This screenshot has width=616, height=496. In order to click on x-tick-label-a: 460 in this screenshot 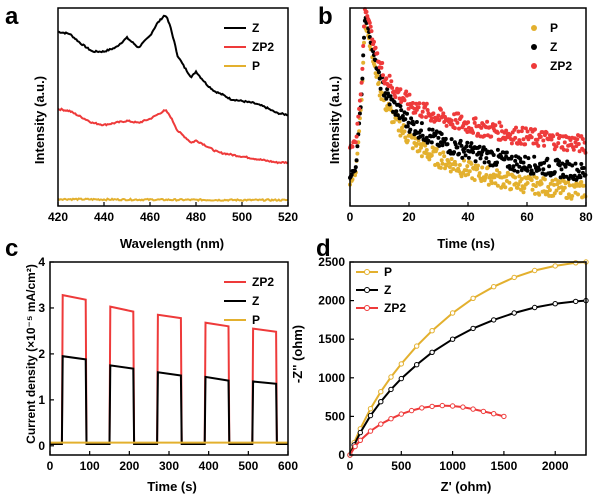, I will do `click(150, 217)`.